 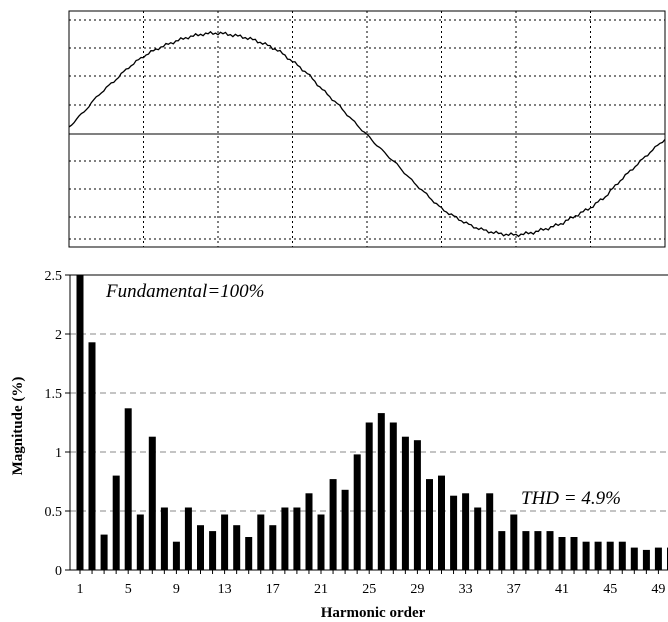 What do you see at coordinates (58, 571) in the screenshot?
I see `y-tick-label: 0` at bounding box center [58, 571].